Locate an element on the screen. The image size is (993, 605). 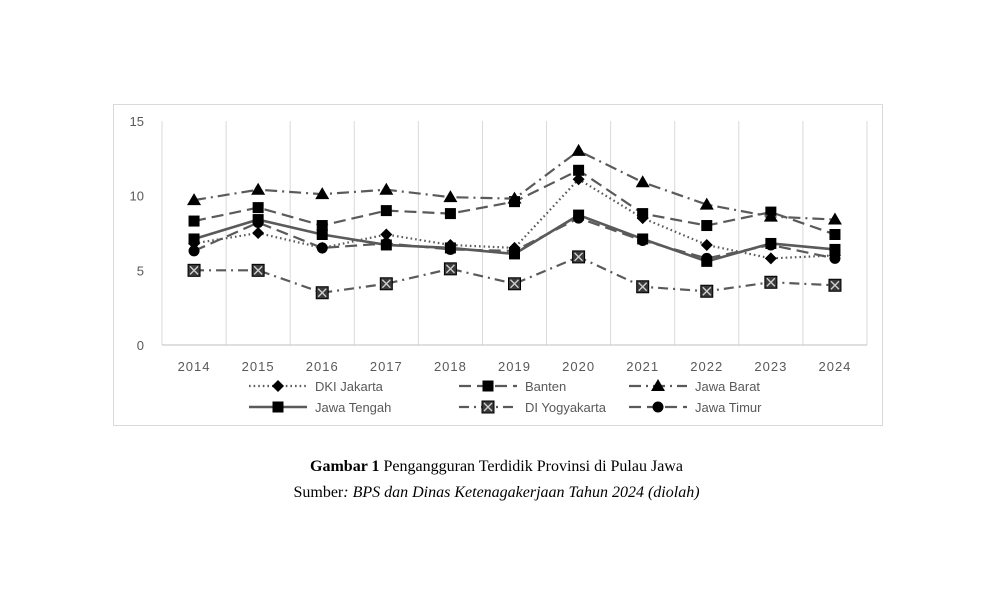
x-tick-label: 2024 is located at coordinates (834, 366).